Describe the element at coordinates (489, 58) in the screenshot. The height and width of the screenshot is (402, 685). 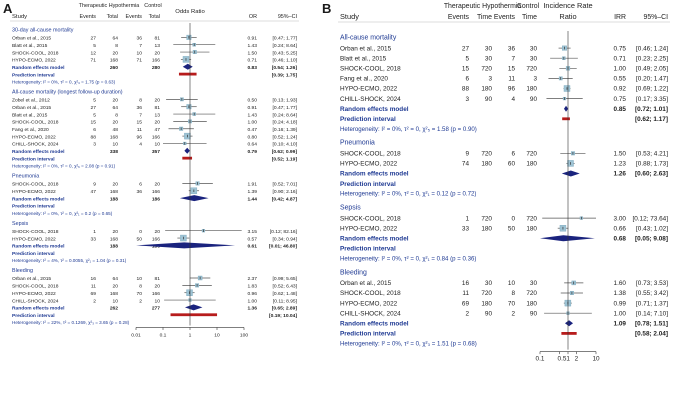
I see `study-total1: 30` at that location.